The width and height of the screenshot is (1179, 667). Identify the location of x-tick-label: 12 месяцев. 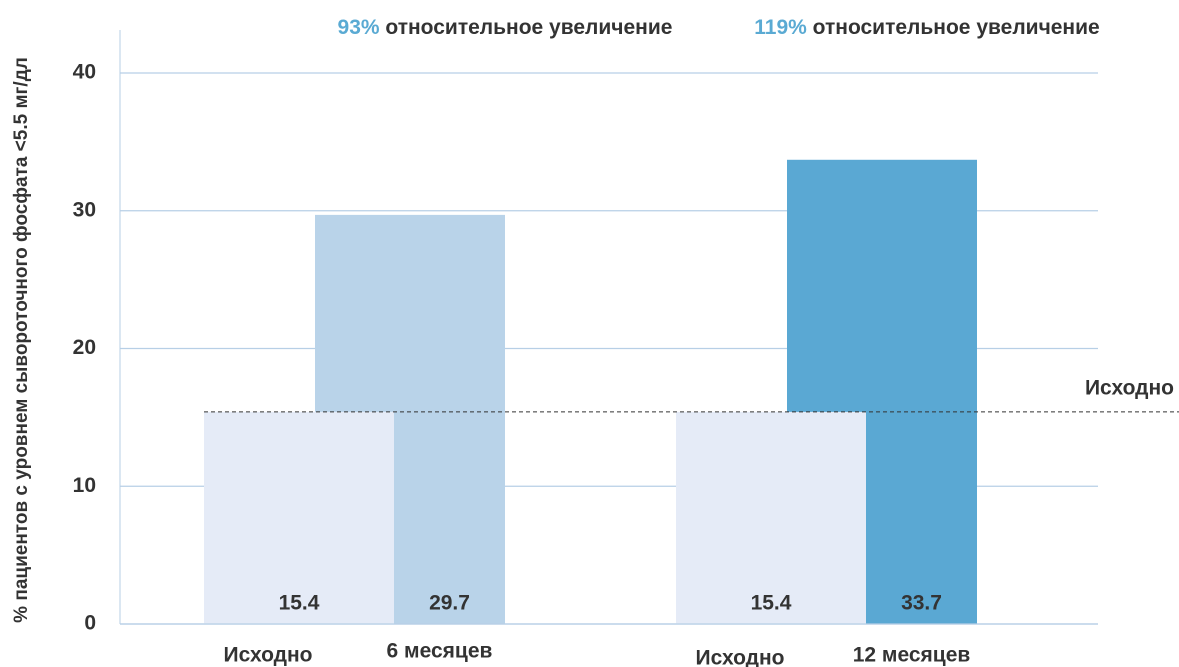
(912, 655).